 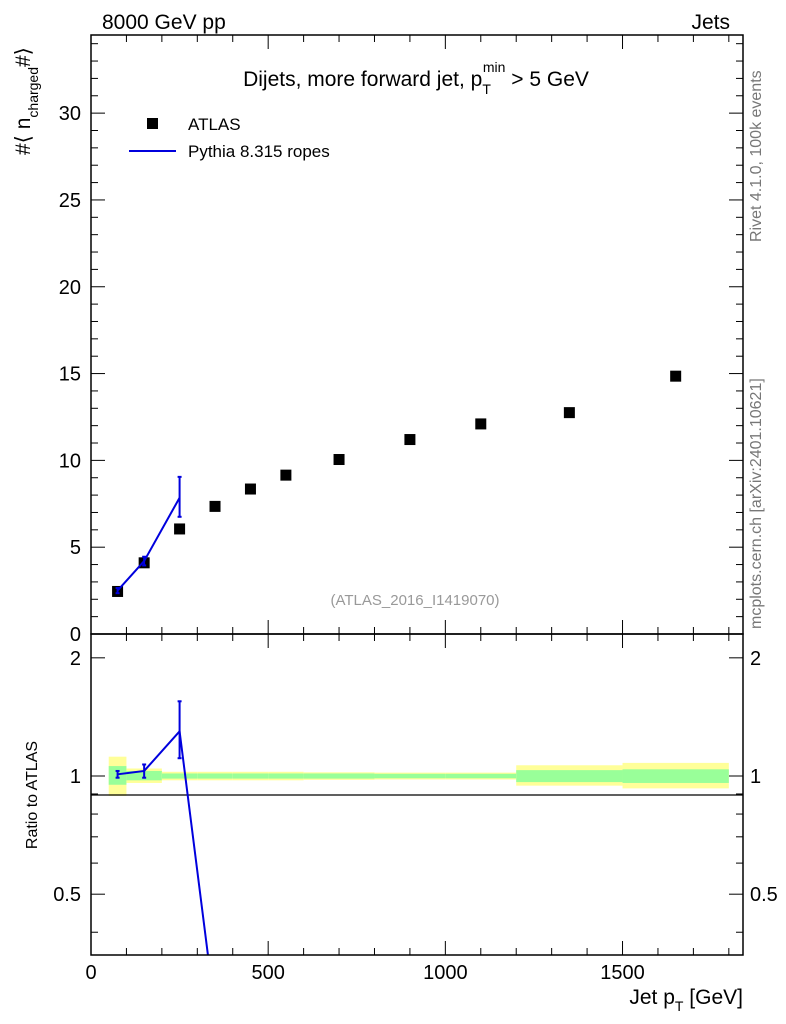 What do you see at coordinates (23, 149) in the screenshot?
I see `ylabel-hash-1: #` at bounding box center [23, 149].